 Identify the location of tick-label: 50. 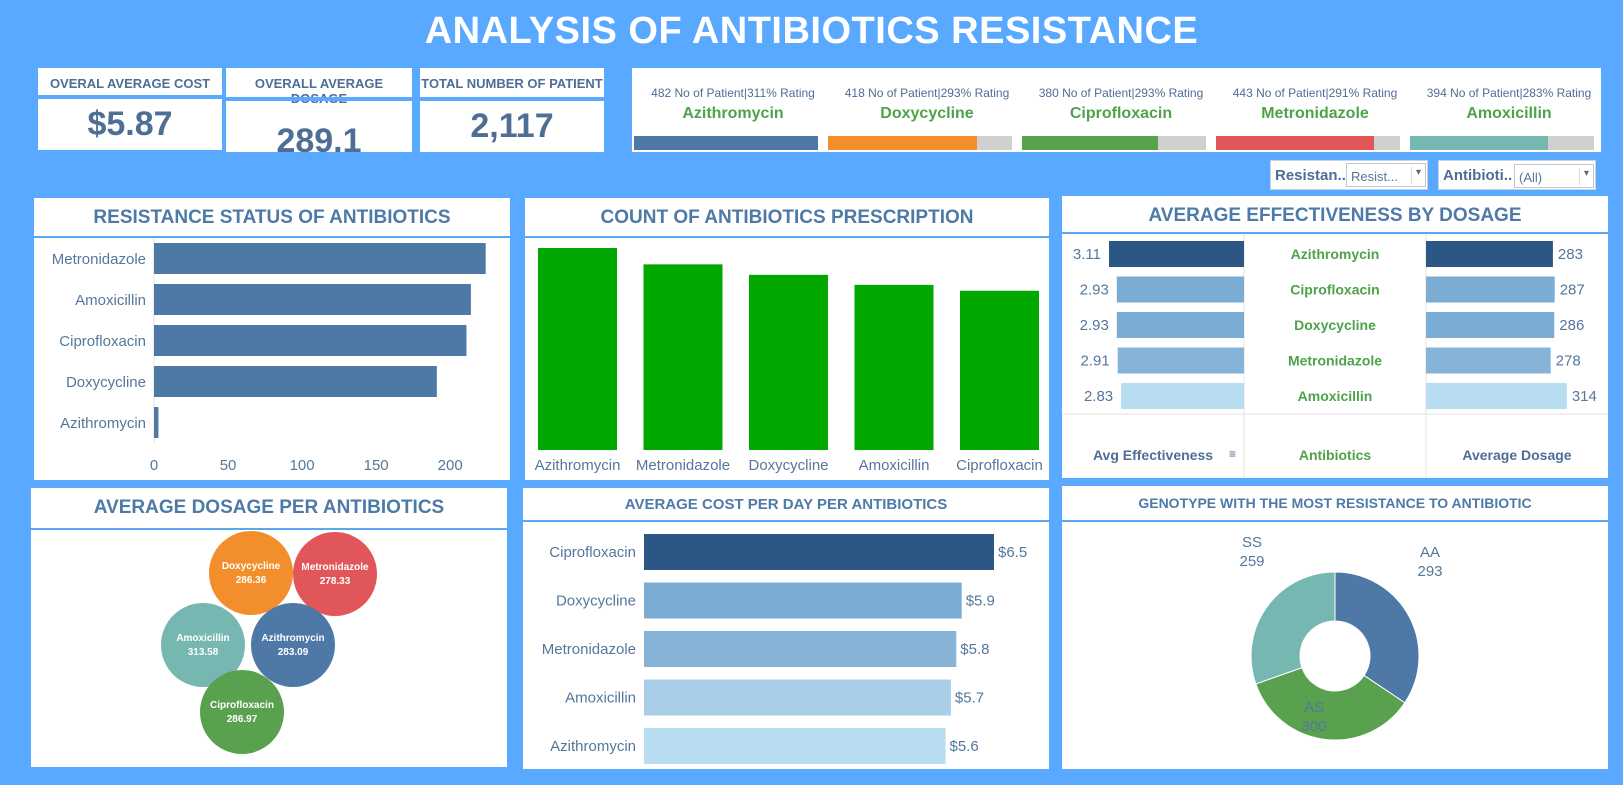
(228, 465).